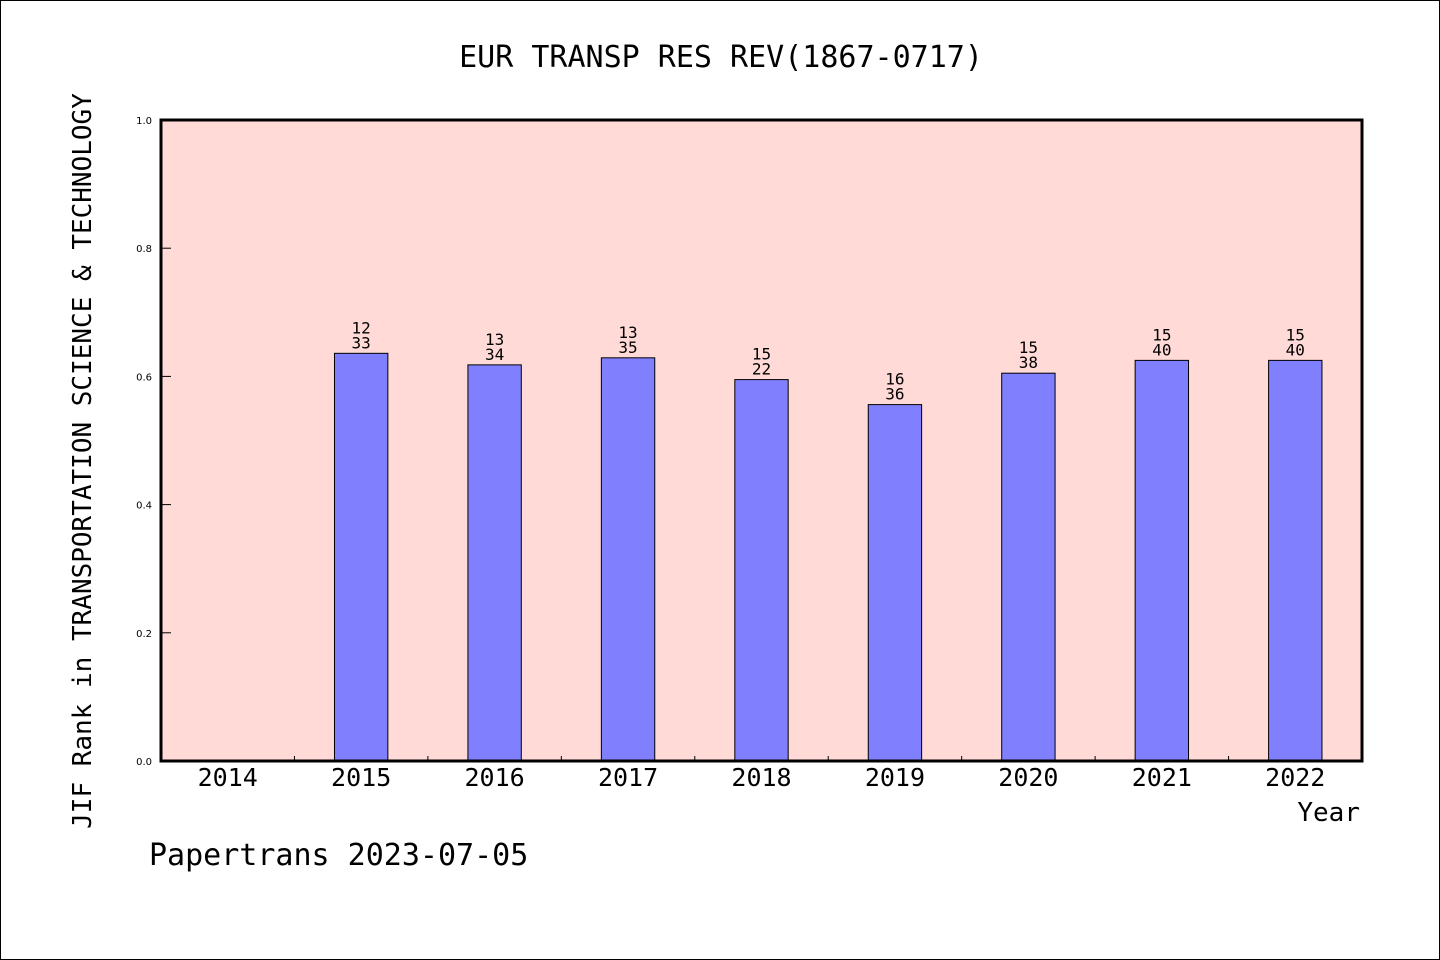  What do you see at coordinates (144, 249) in the screenshot?
I see `y-tick-label-0.8: 0.8` at bounding box center [144, 249].